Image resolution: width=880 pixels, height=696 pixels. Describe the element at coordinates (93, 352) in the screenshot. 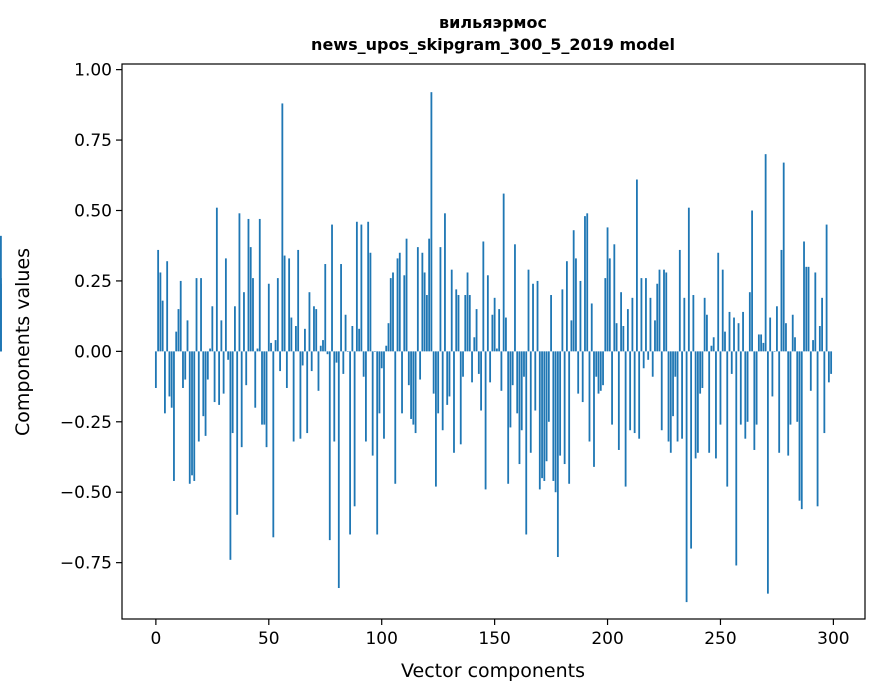

I see `y-tick-label: 0.00` at that location.